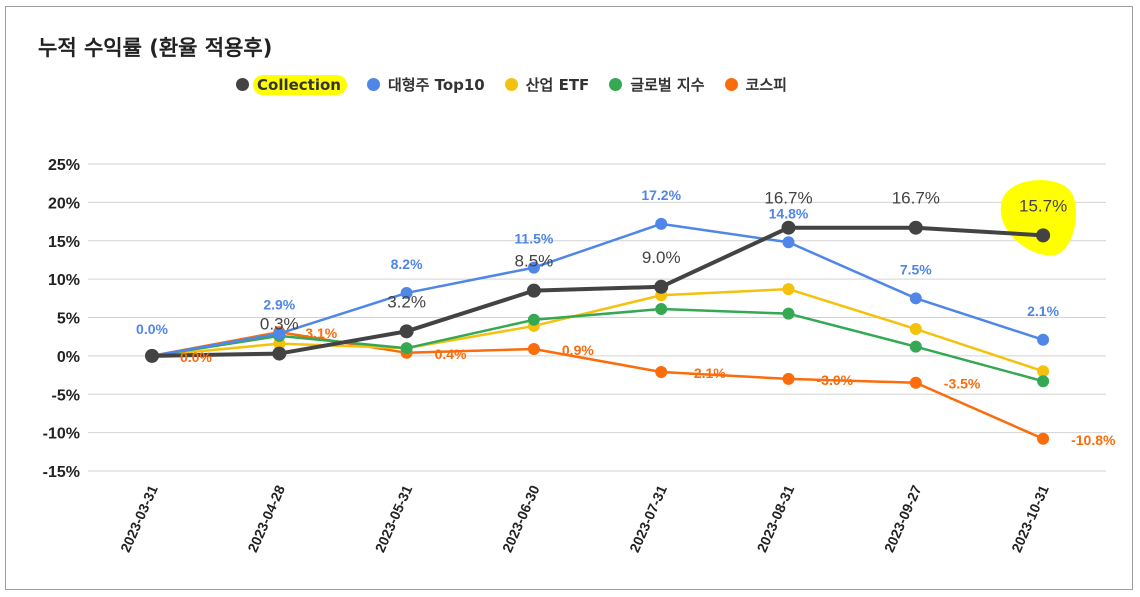 The width and height of the screenshot is (1140, 597). Describe the element at coordinates (279, 305) in the screenshot. I see `data-label-1: 2.9%` at that location.